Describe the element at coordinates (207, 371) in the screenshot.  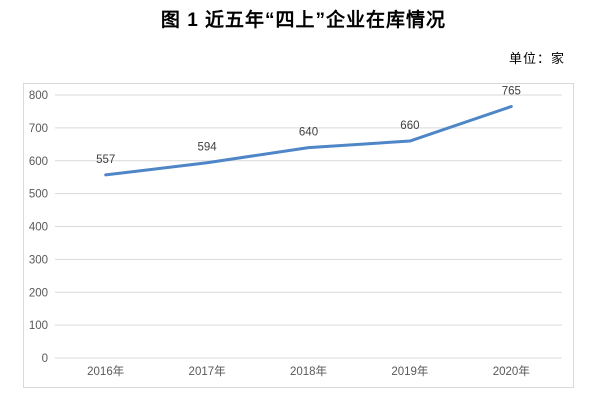
I see `x-tick-label: 2017年` at that location.